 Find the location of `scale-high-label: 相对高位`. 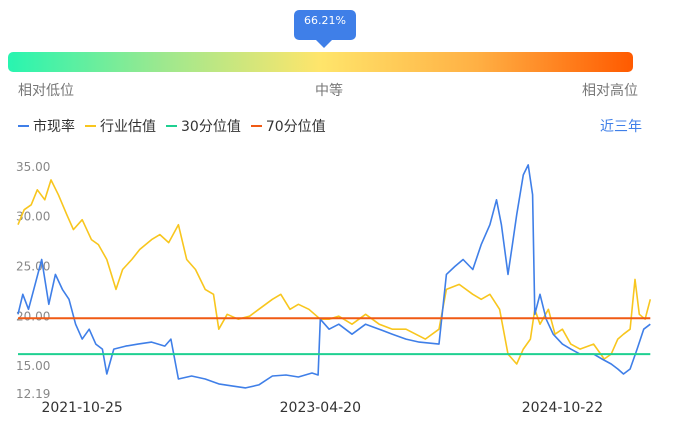

scale-high-label: 相对高位 is located at coordinates (610, 91).